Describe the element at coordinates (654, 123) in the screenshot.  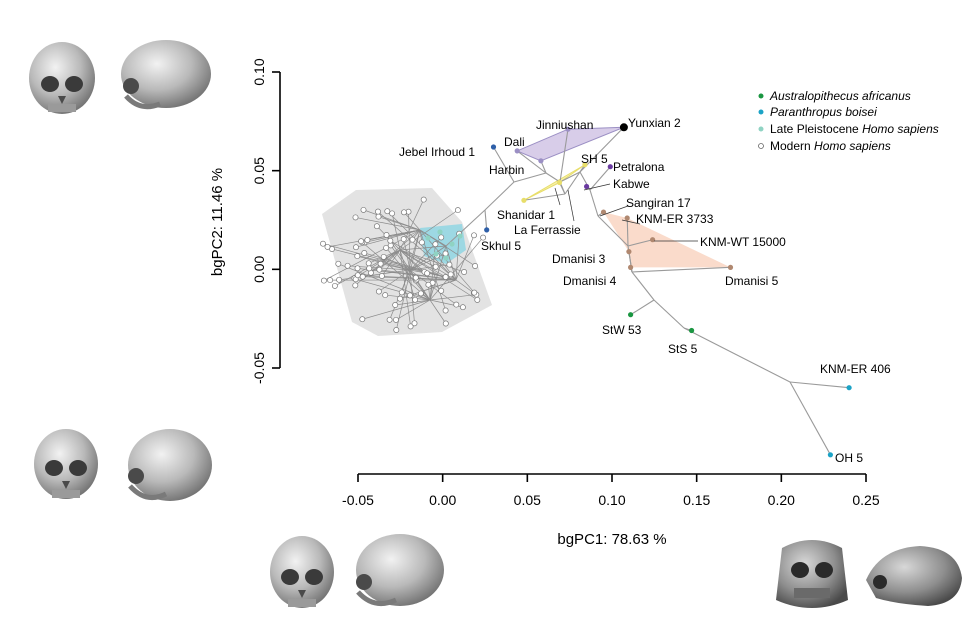
I see `label-yunxian-2: Yunxian 2` at that location.